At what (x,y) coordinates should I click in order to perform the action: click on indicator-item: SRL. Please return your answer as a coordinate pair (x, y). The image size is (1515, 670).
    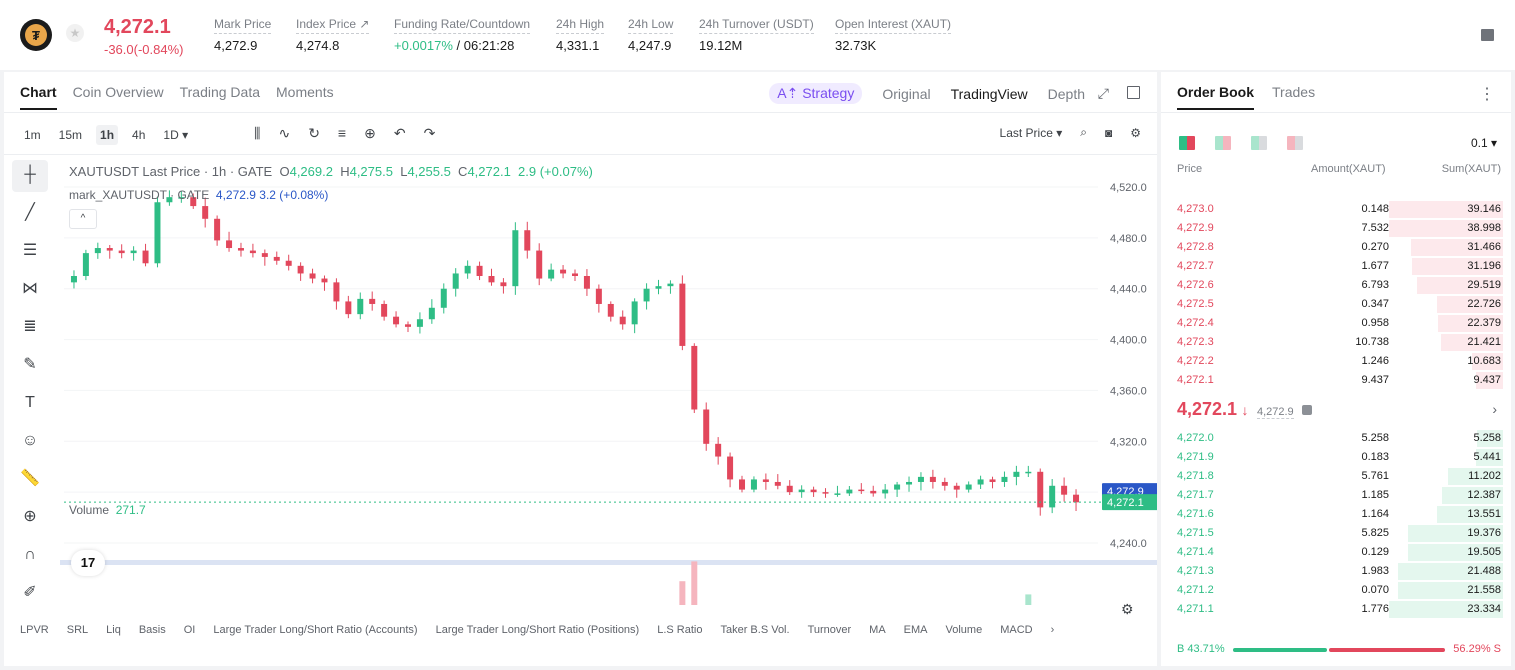
    Looking at the image, I should click on (77, 630).